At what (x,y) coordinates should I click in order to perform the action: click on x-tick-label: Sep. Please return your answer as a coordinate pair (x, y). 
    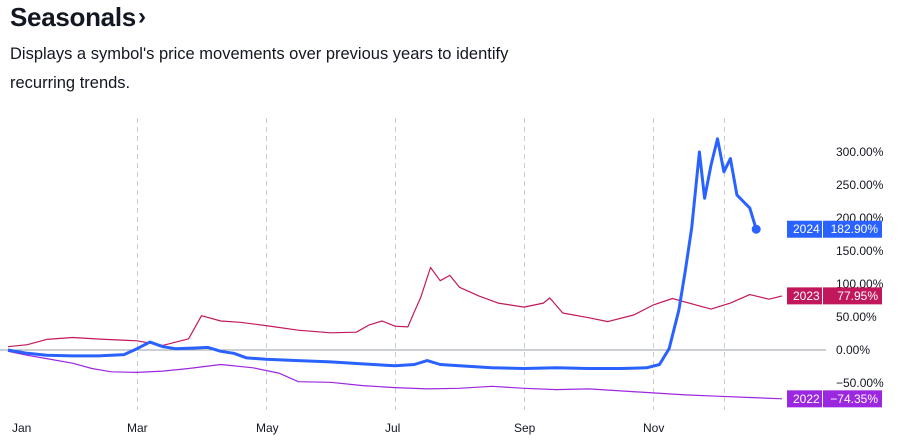
    Looking at the image, I should click on (525, 428).